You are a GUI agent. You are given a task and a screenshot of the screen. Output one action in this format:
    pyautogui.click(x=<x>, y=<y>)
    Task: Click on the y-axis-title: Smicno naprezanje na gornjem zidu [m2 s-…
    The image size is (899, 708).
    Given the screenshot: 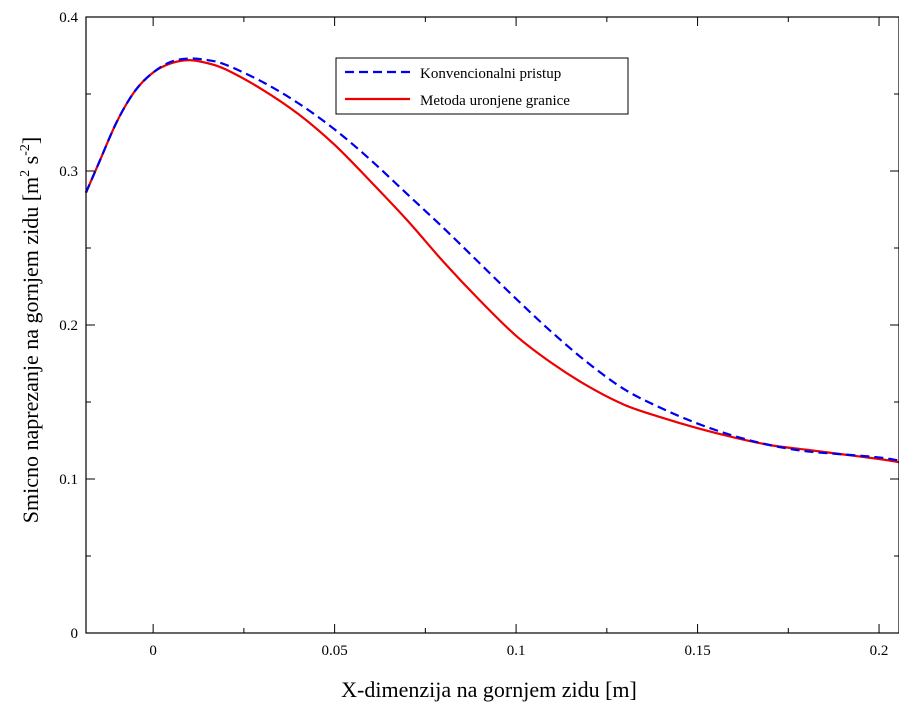 What is the action you would take?
    pyautogui.click(x=30, y=330)
    